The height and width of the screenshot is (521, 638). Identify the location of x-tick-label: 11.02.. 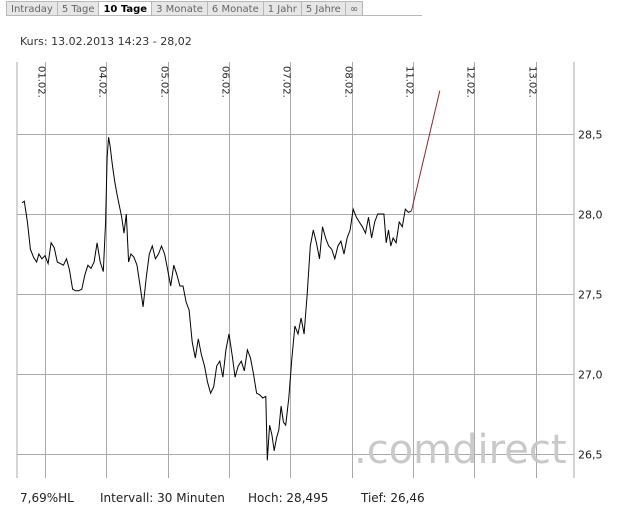
(409, 82).